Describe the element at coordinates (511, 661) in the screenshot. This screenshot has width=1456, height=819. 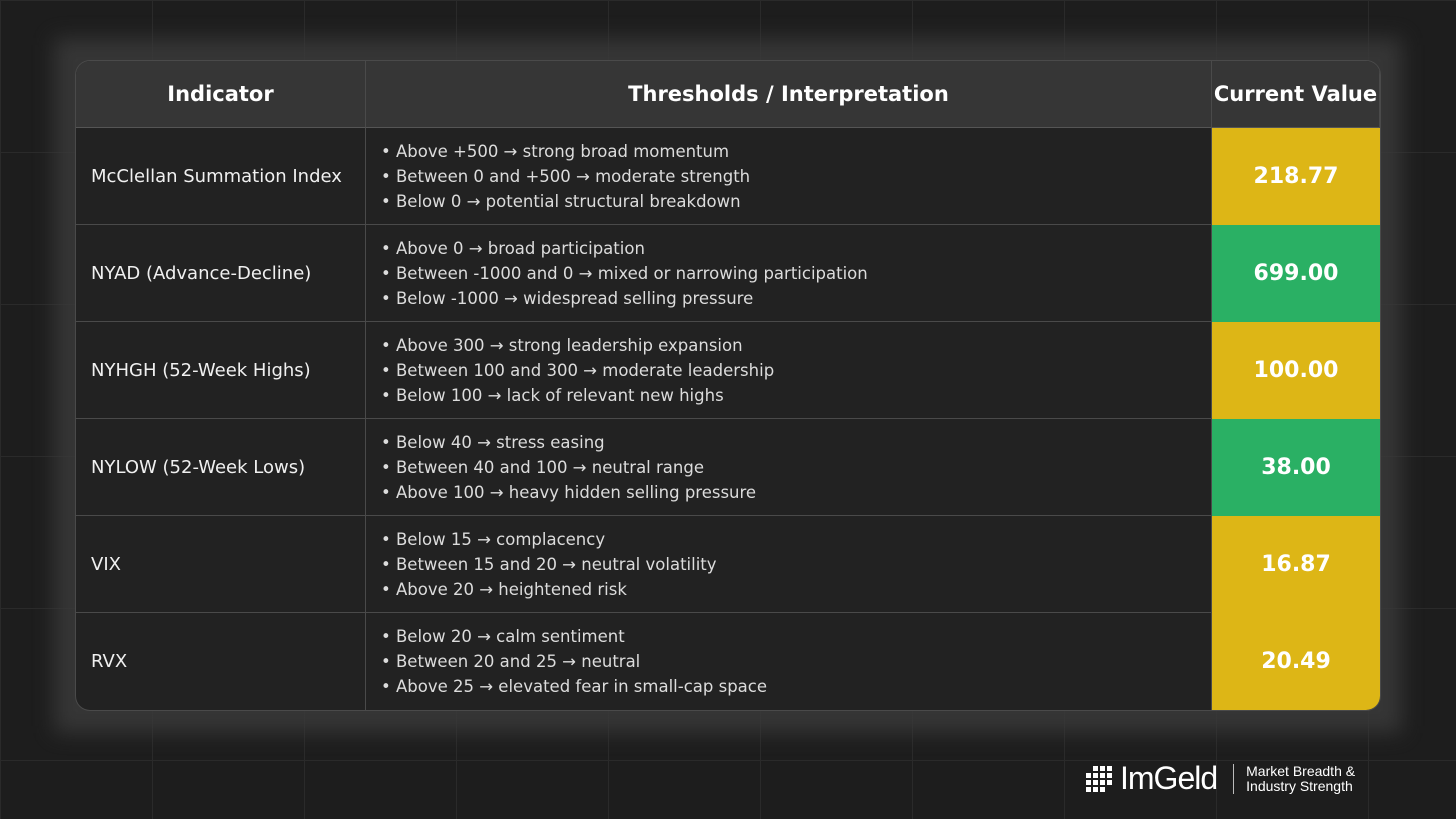
I see `threshold-item: • Between 20 and 25 → neutral` at that location.